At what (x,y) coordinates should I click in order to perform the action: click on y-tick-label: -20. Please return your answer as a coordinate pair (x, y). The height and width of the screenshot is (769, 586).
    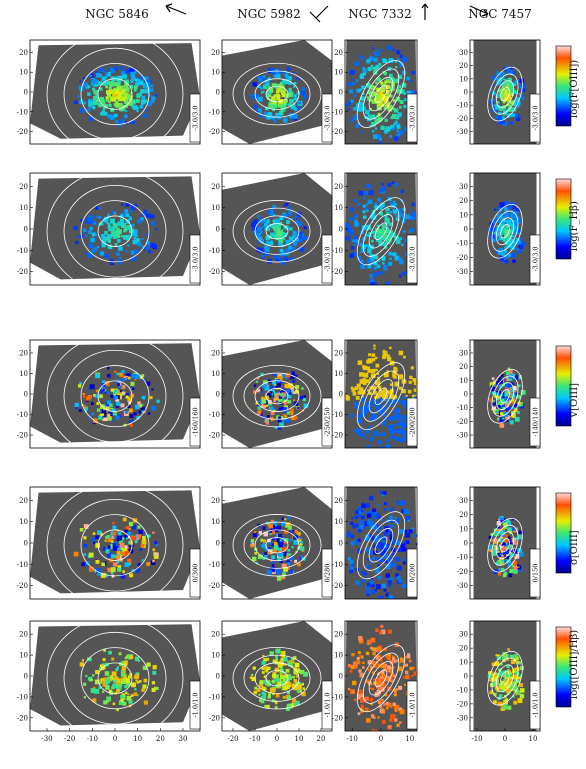
    Looking at the image, I should click on (337, 272).